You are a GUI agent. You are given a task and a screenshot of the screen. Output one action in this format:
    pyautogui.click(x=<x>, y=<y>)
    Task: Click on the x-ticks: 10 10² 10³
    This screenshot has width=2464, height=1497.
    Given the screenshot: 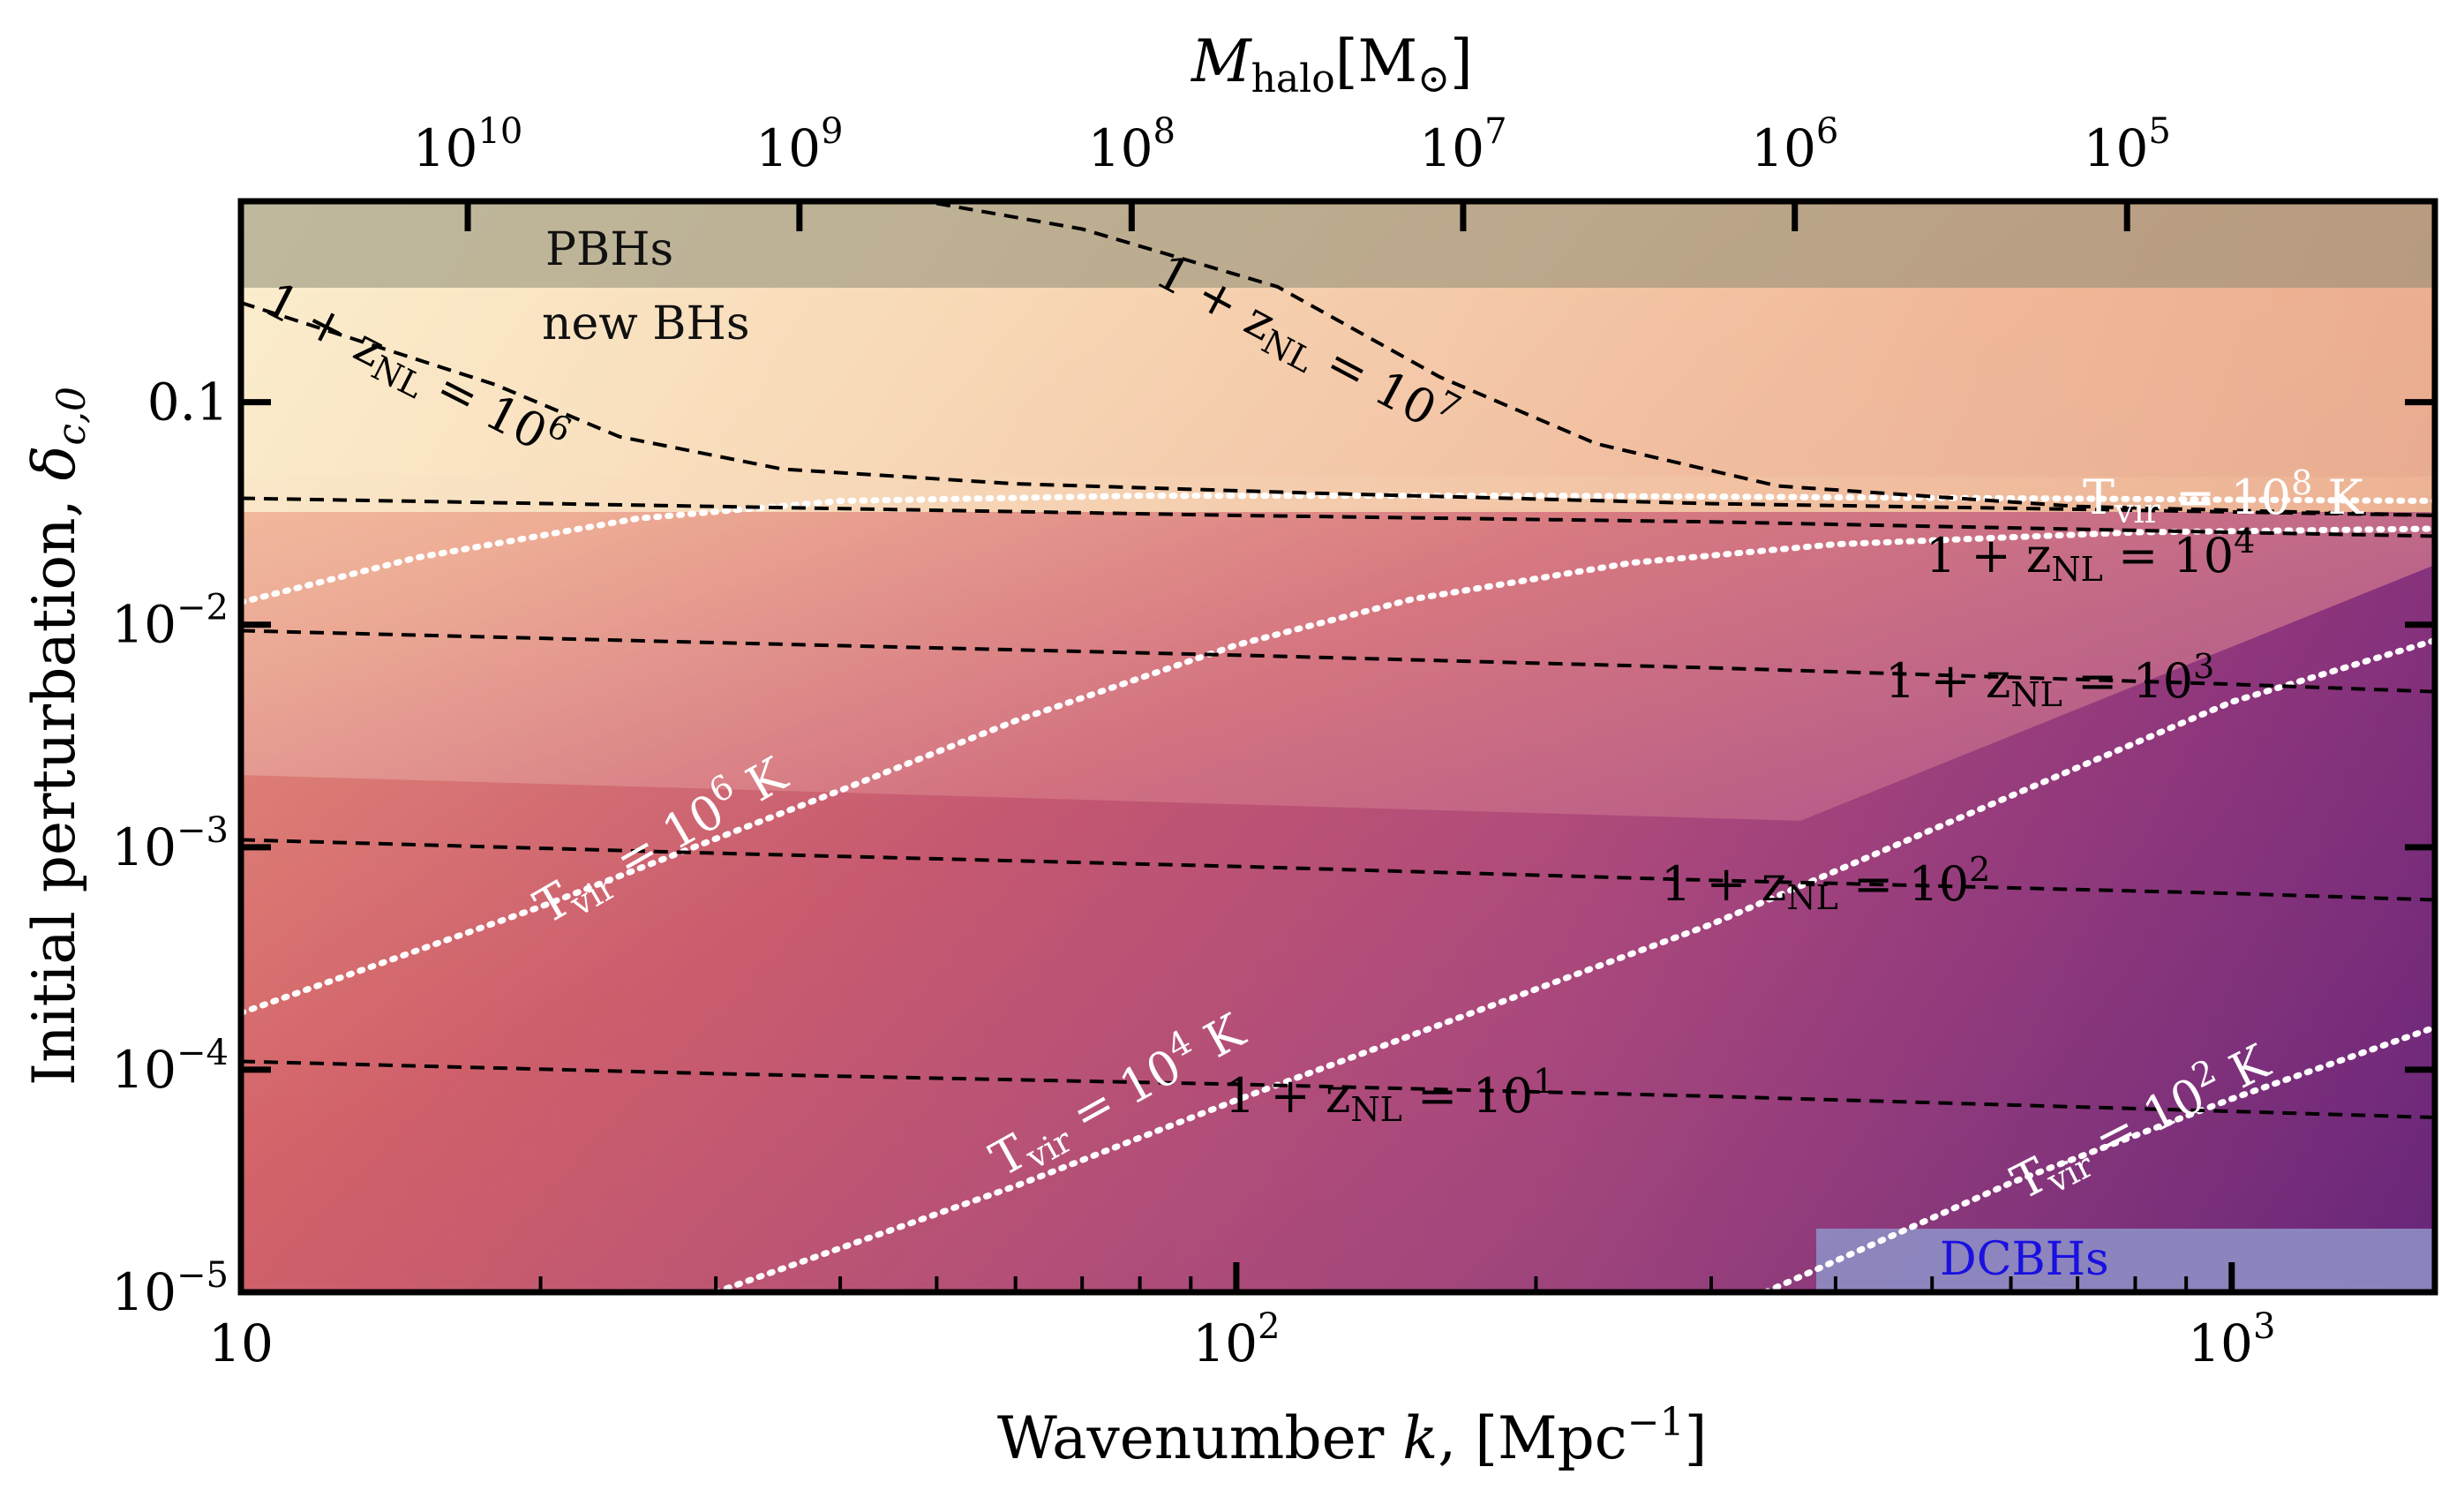 What is the action you would take?
    pyautogui.click(x=1241, y=1317)
    